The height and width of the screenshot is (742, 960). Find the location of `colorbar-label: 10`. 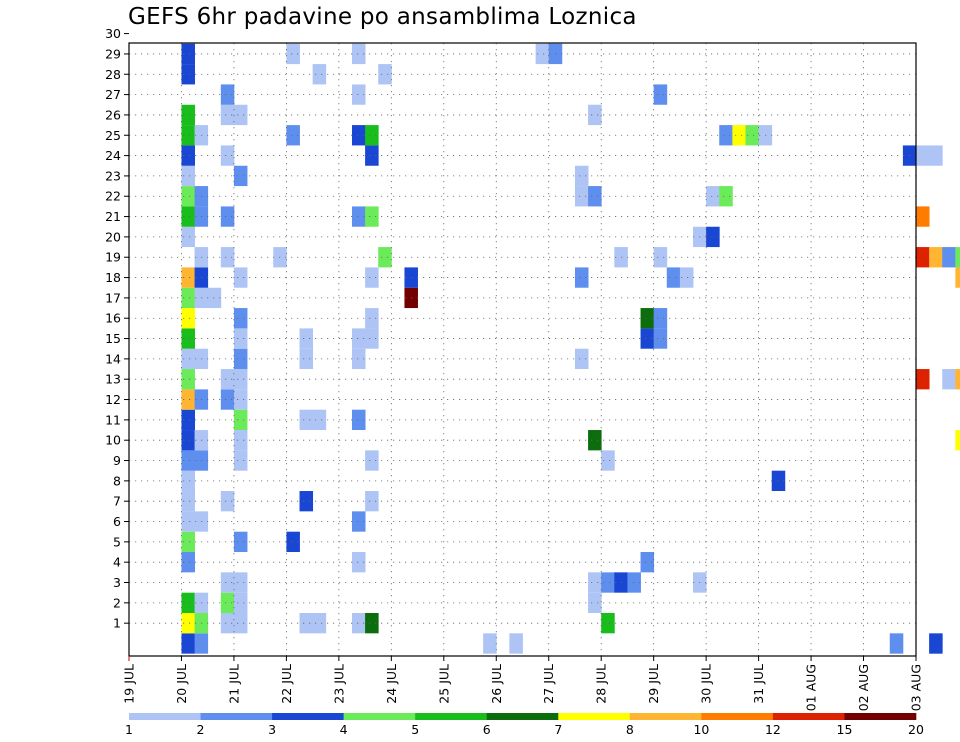

colorbar-label: 10 is located at coordinates (701, 729).